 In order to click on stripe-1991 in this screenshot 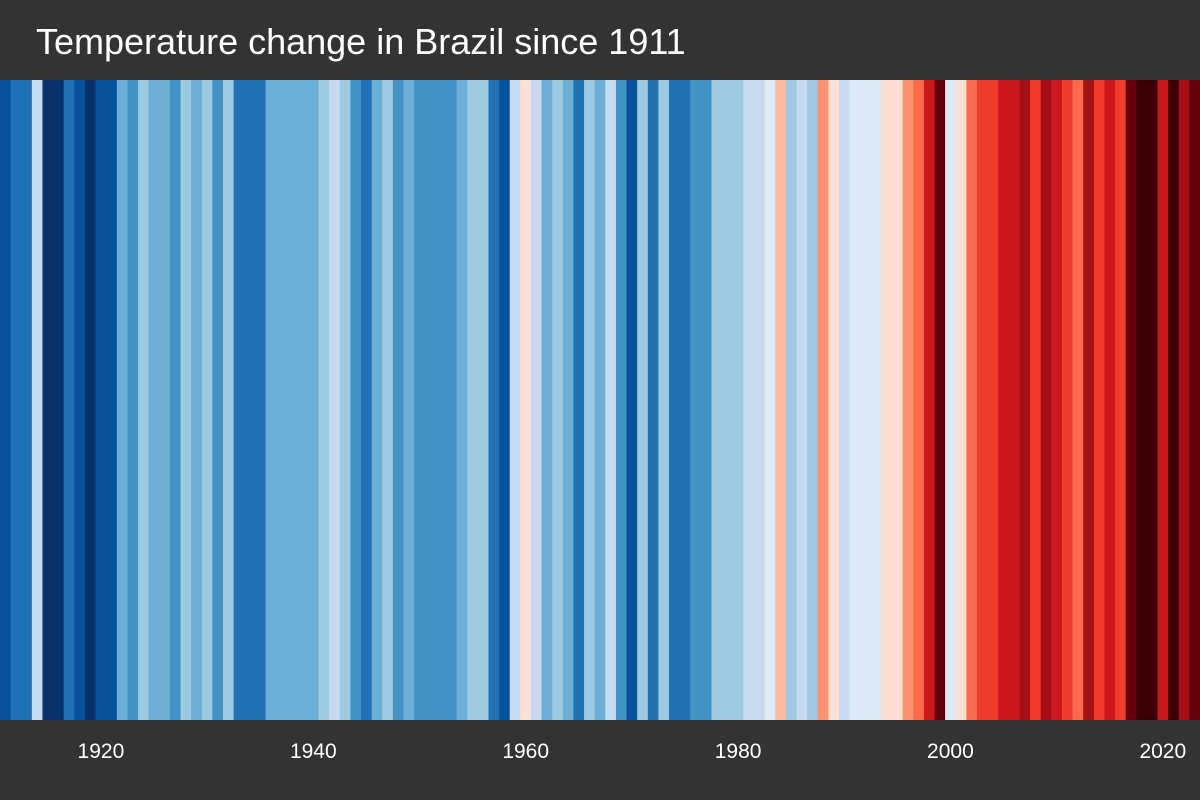, I will do `click(855, 400)`.